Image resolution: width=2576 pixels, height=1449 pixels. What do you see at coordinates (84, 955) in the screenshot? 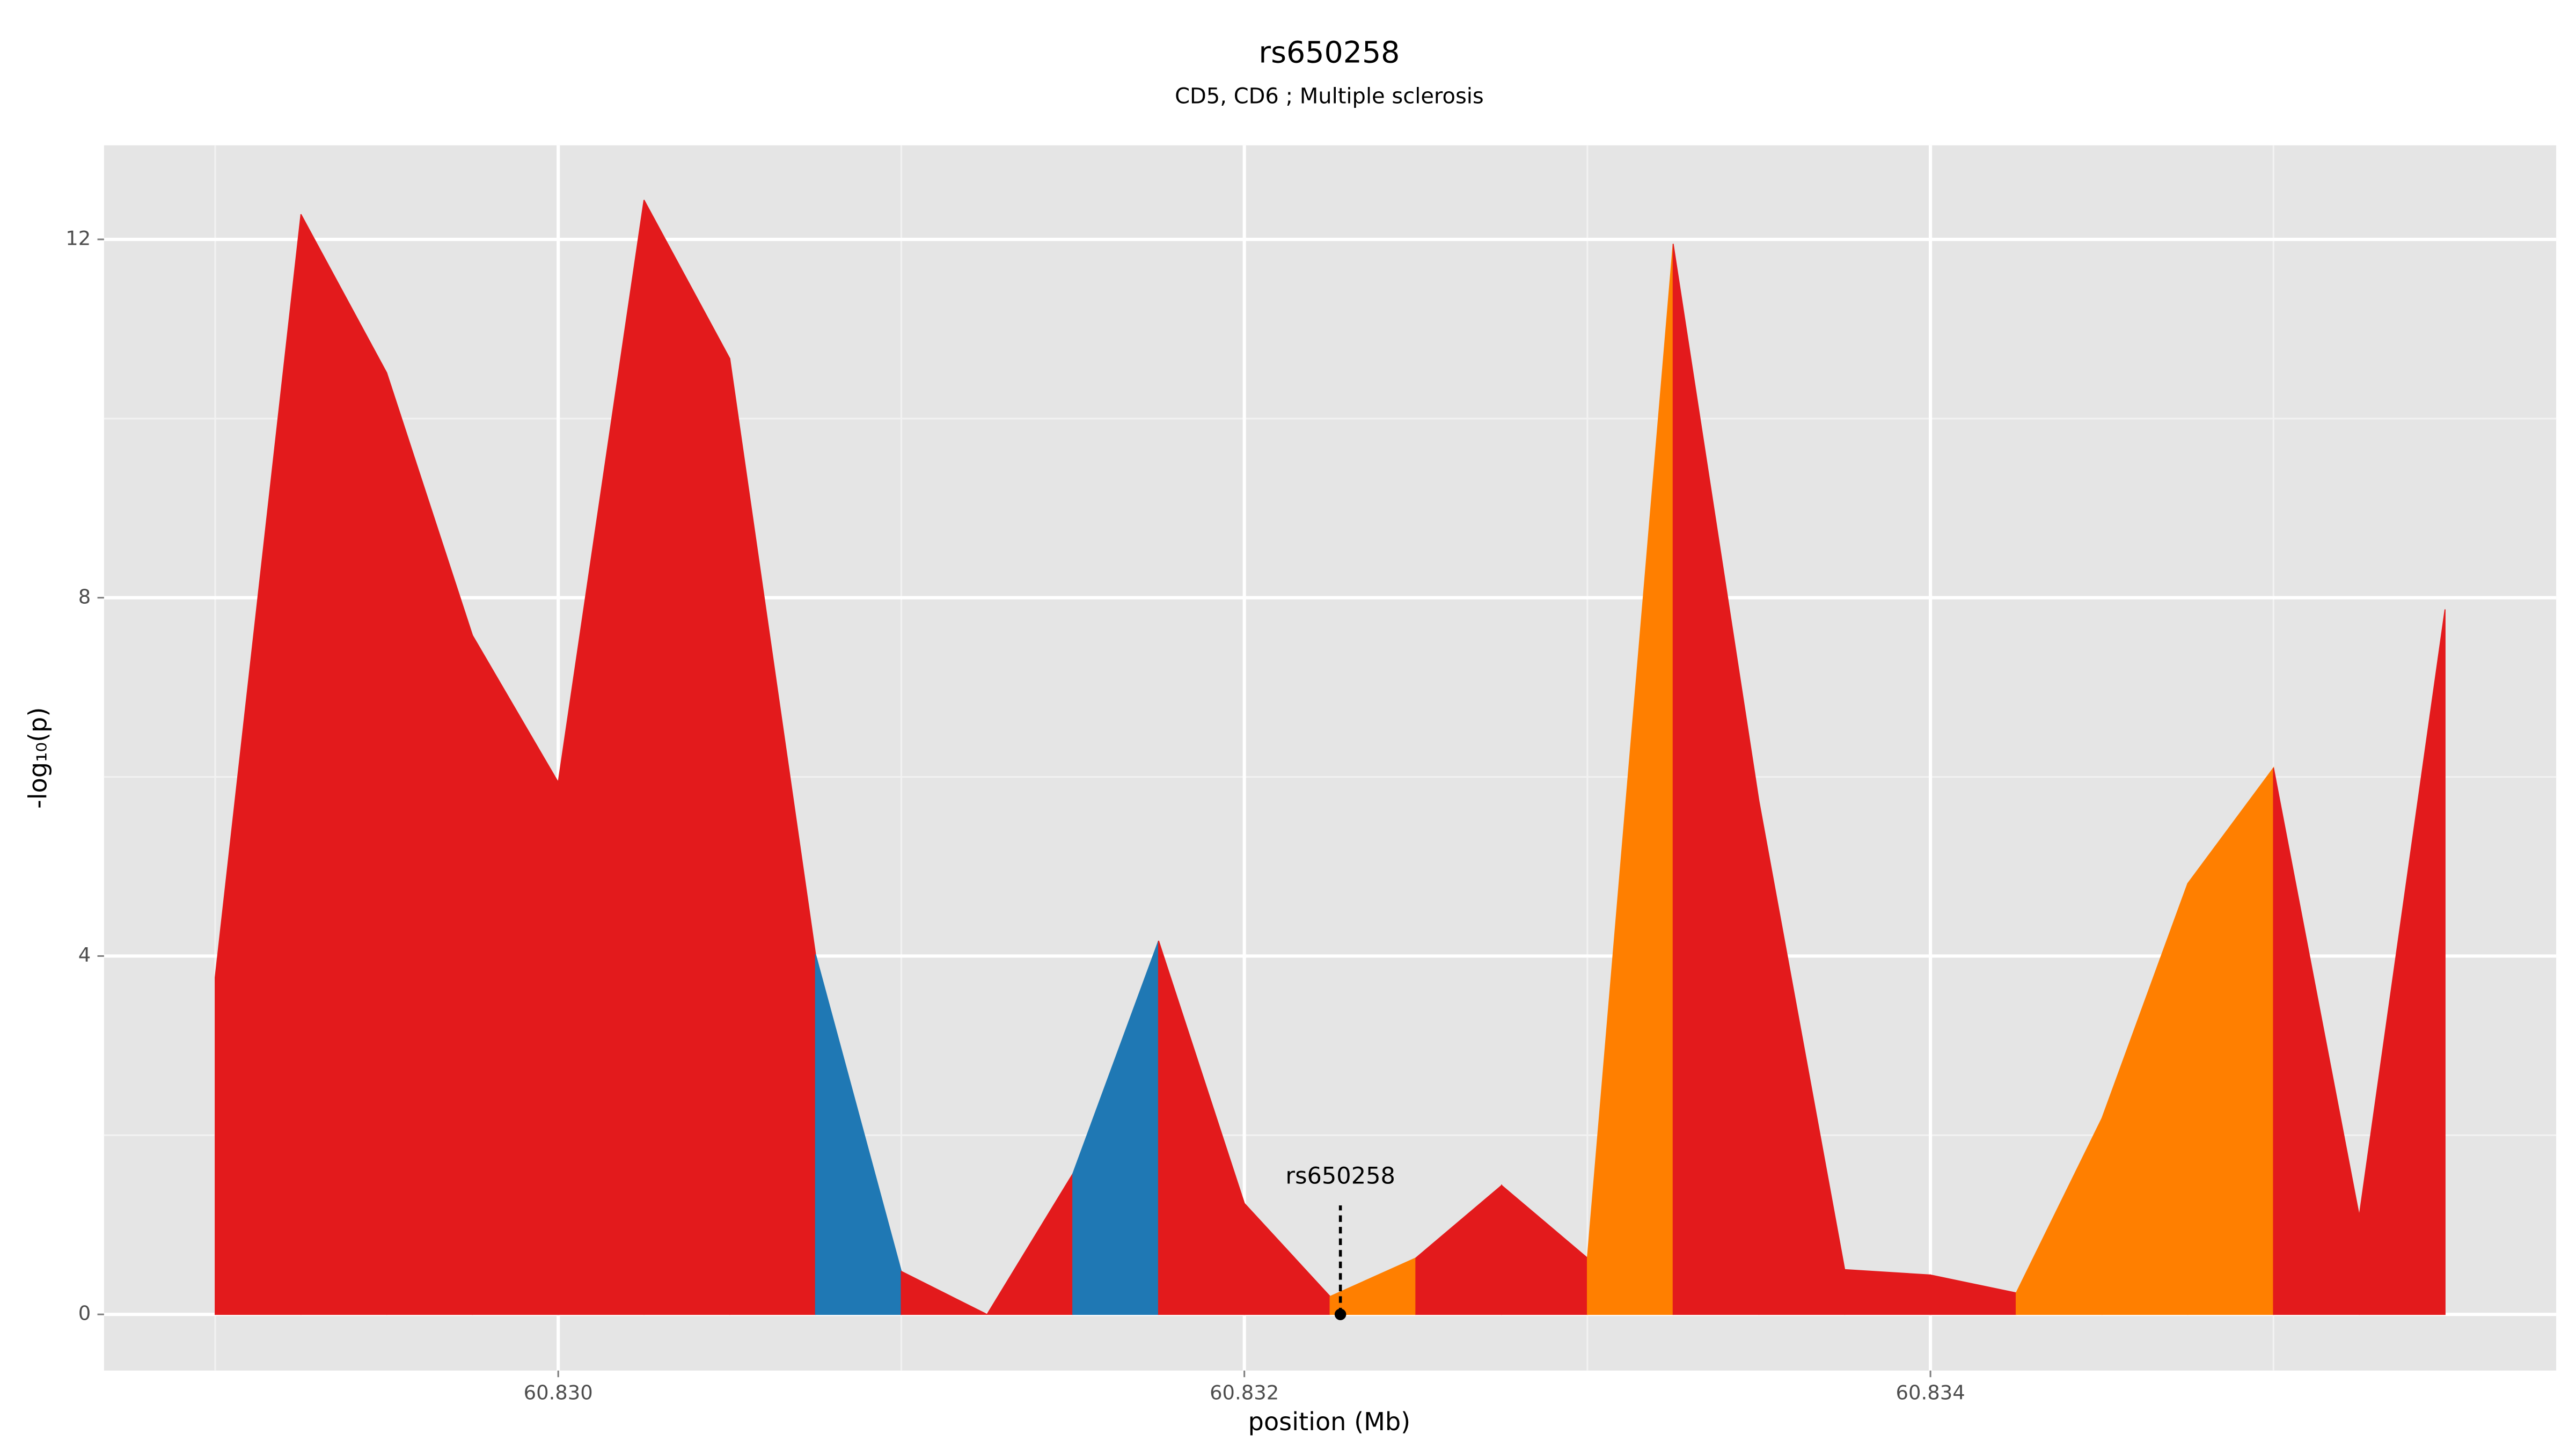
I see `y-tick-label: 4` at bounding box center [84, 955].